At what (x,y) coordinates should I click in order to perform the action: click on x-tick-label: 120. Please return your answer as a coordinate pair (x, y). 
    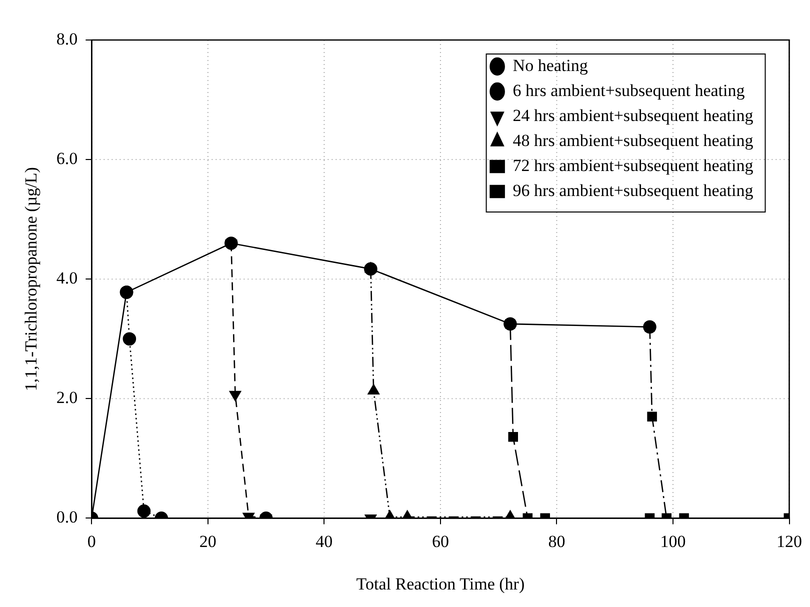
    Looking at the image, I should click on (789, 541).